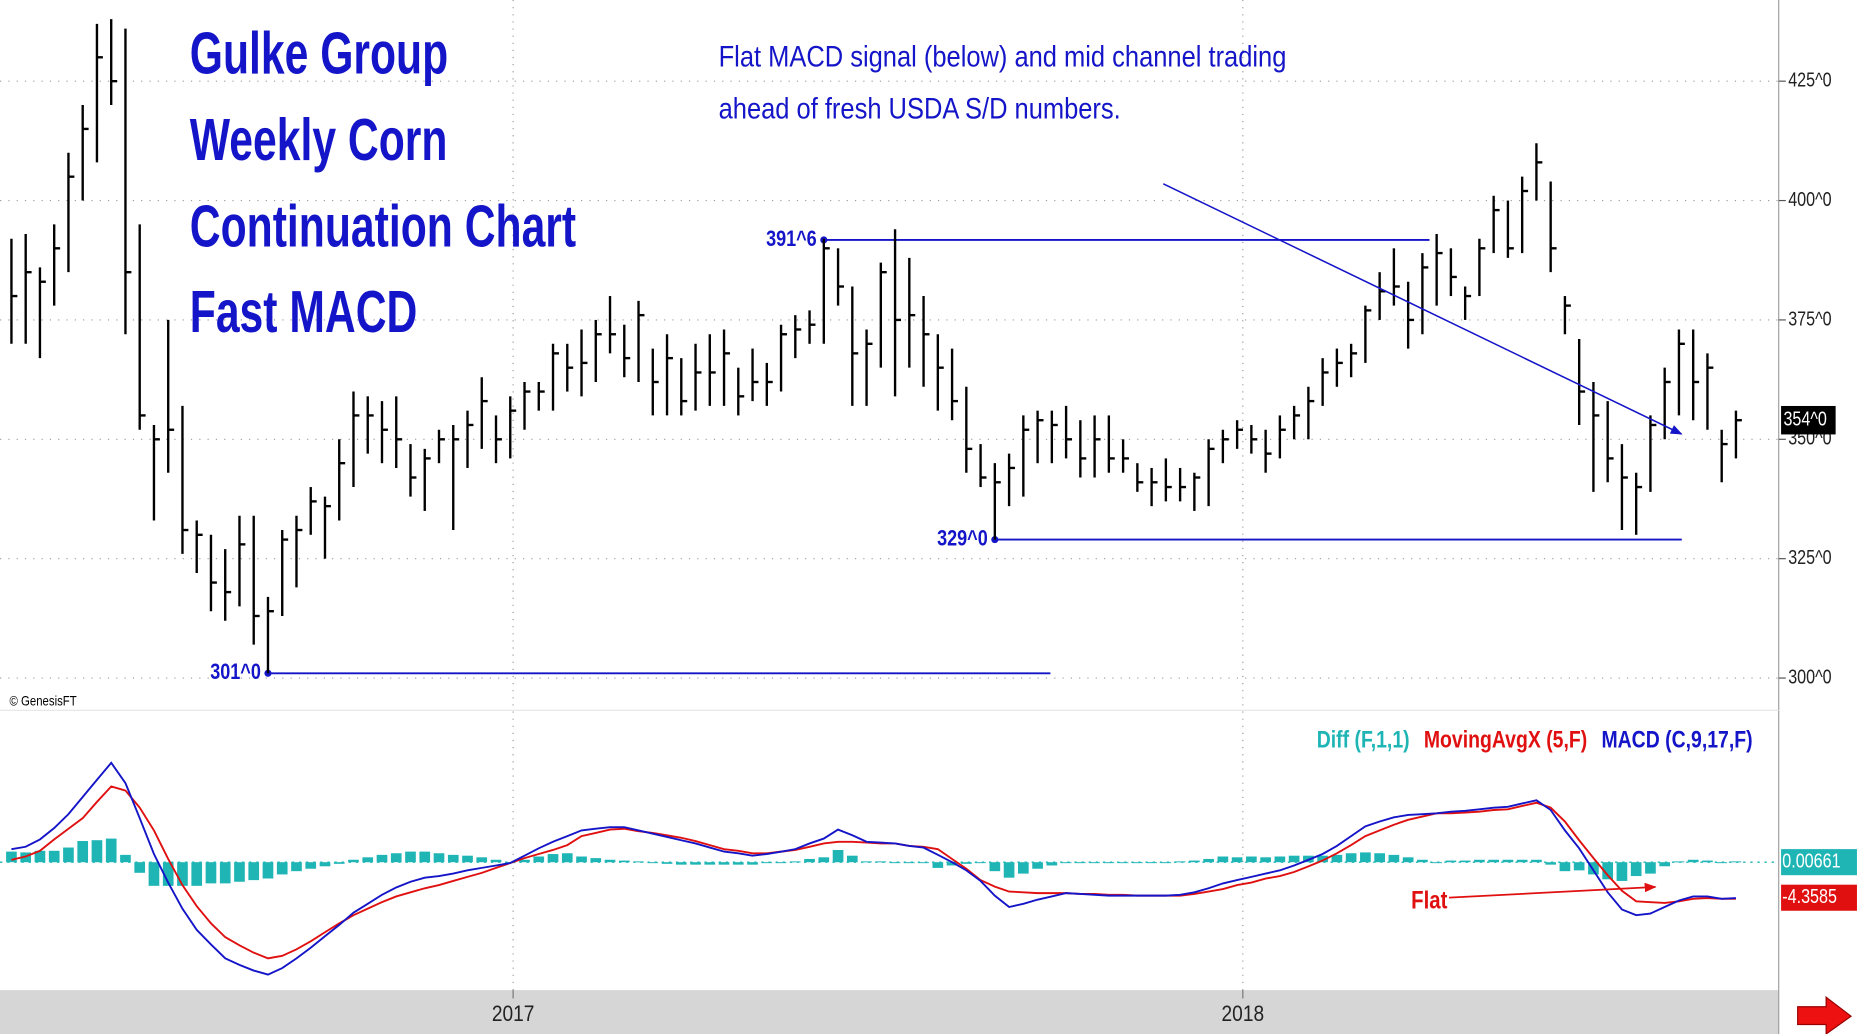  What do you see at coordinates (1825, 1015) in the screenshot?
I see `scroll-arrow` at bounding box center [1825, 1015].